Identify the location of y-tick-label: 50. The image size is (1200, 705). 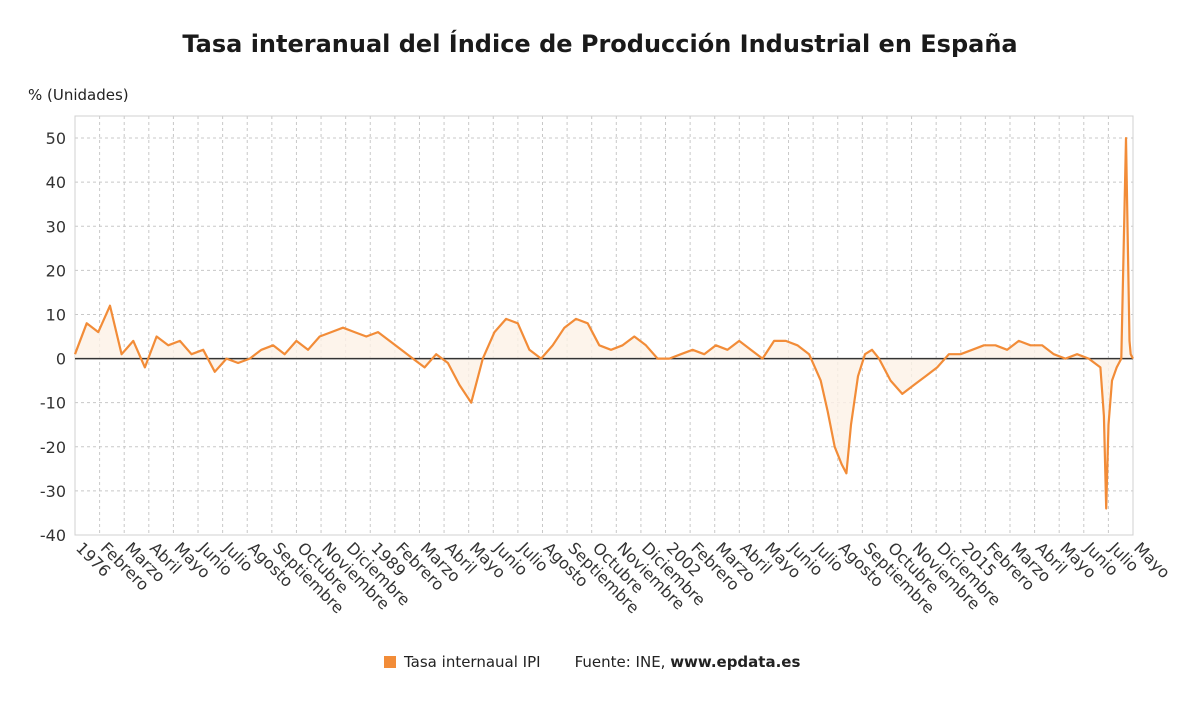
(56, 138).